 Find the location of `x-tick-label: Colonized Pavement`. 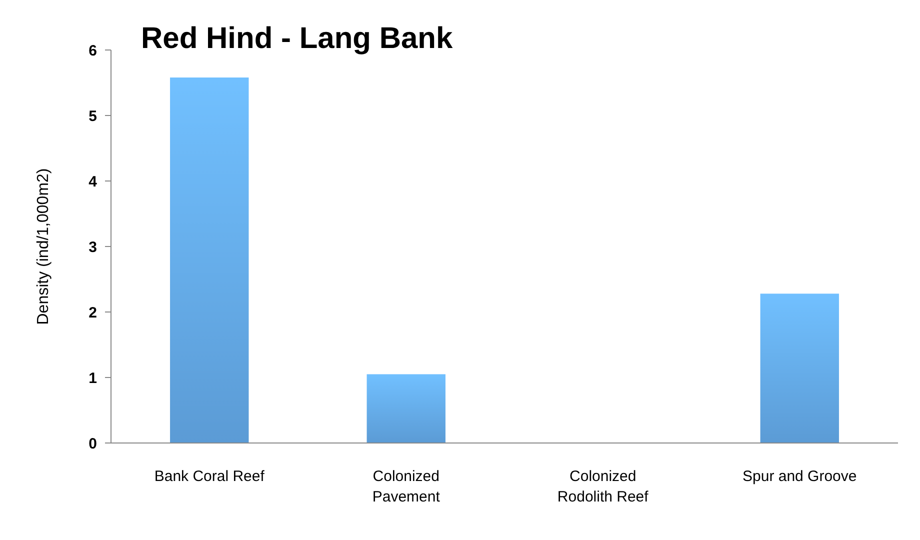

x-tick-label: Colonized Pavement is located at coordinates (406, 487).